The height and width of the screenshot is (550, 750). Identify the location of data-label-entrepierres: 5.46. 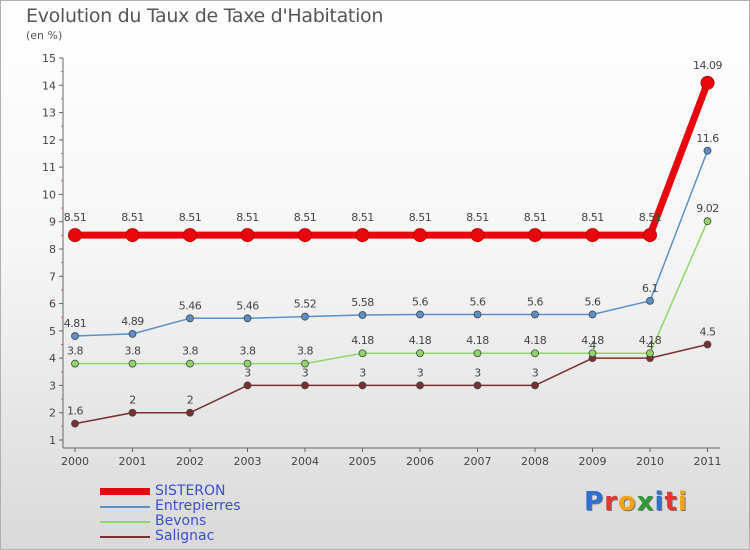
(247, 305).